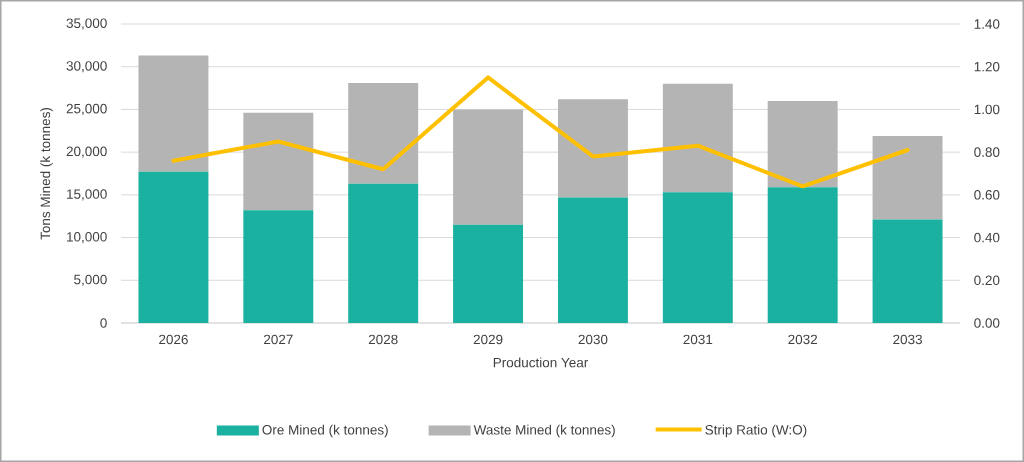 The height and width of the screenshot is (462, 1024). Describe the element at coordinates (86, 152) in the screenshot. I see `y-tick-label: 20,000` at that location.